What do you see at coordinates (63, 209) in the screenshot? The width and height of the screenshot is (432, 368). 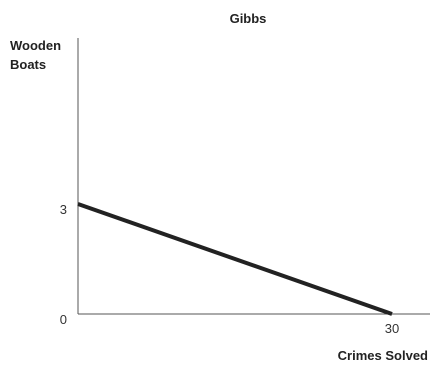 I see `y-tick-label: 3` at bounding box center [63, 209].